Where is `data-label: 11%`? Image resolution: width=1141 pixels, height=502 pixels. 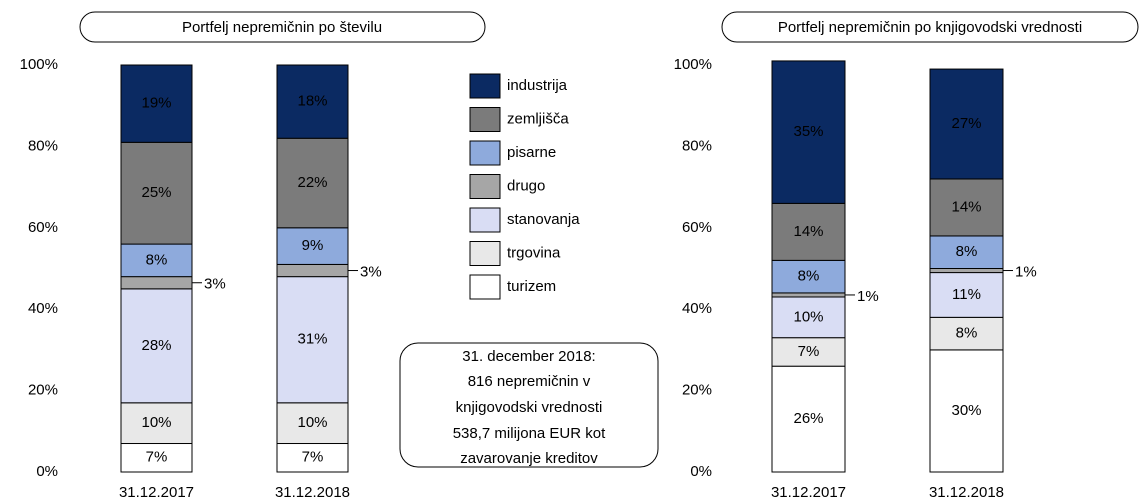
data-label: 11% is located at coordinates (966, 294).